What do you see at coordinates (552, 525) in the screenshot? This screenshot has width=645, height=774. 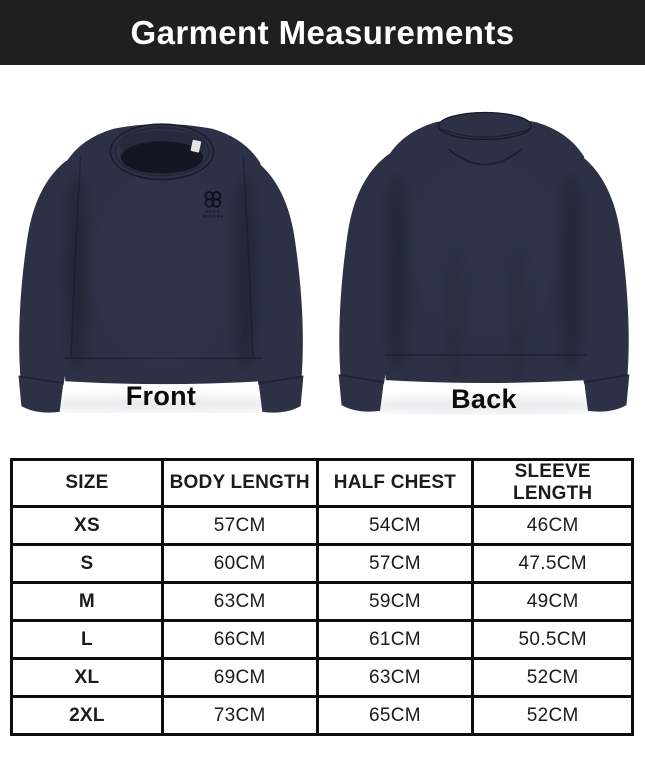 I see `measurement-cell: 46CM` at bounding box center [552, 525].